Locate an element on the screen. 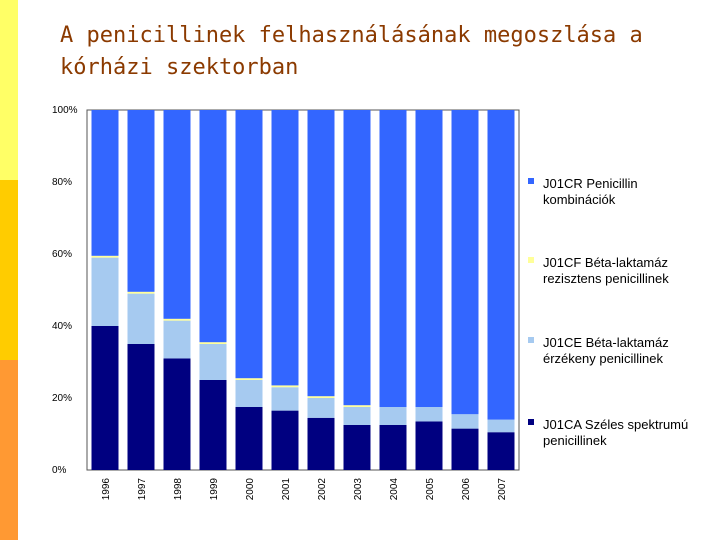 The width and height of the screenshot is (720, 540). legend-label: J01CR Penicillin is located at coordinates (590, 183).